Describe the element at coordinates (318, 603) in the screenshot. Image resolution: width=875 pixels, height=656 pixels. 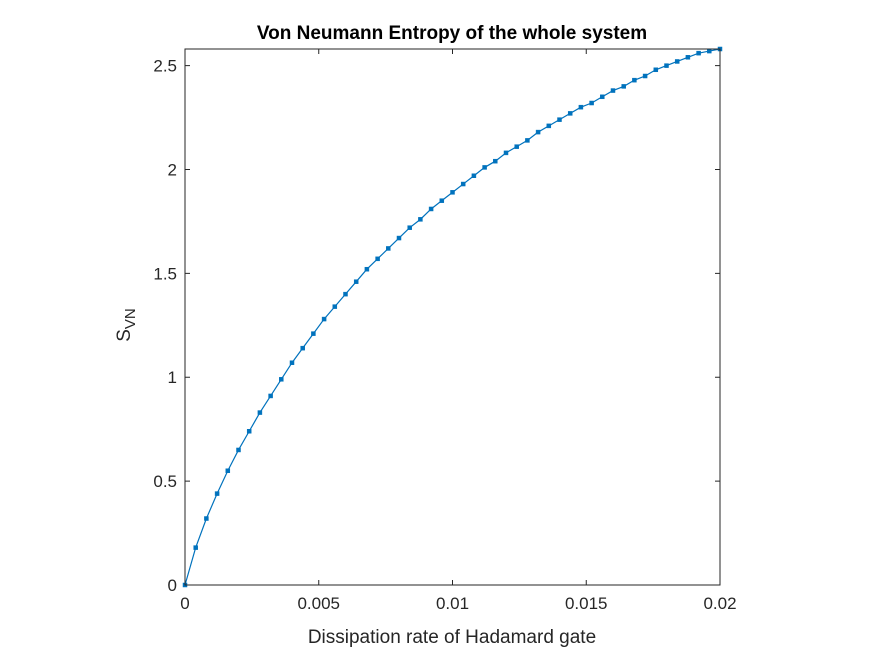
I see `x-tick-label: 0.005` at that location.